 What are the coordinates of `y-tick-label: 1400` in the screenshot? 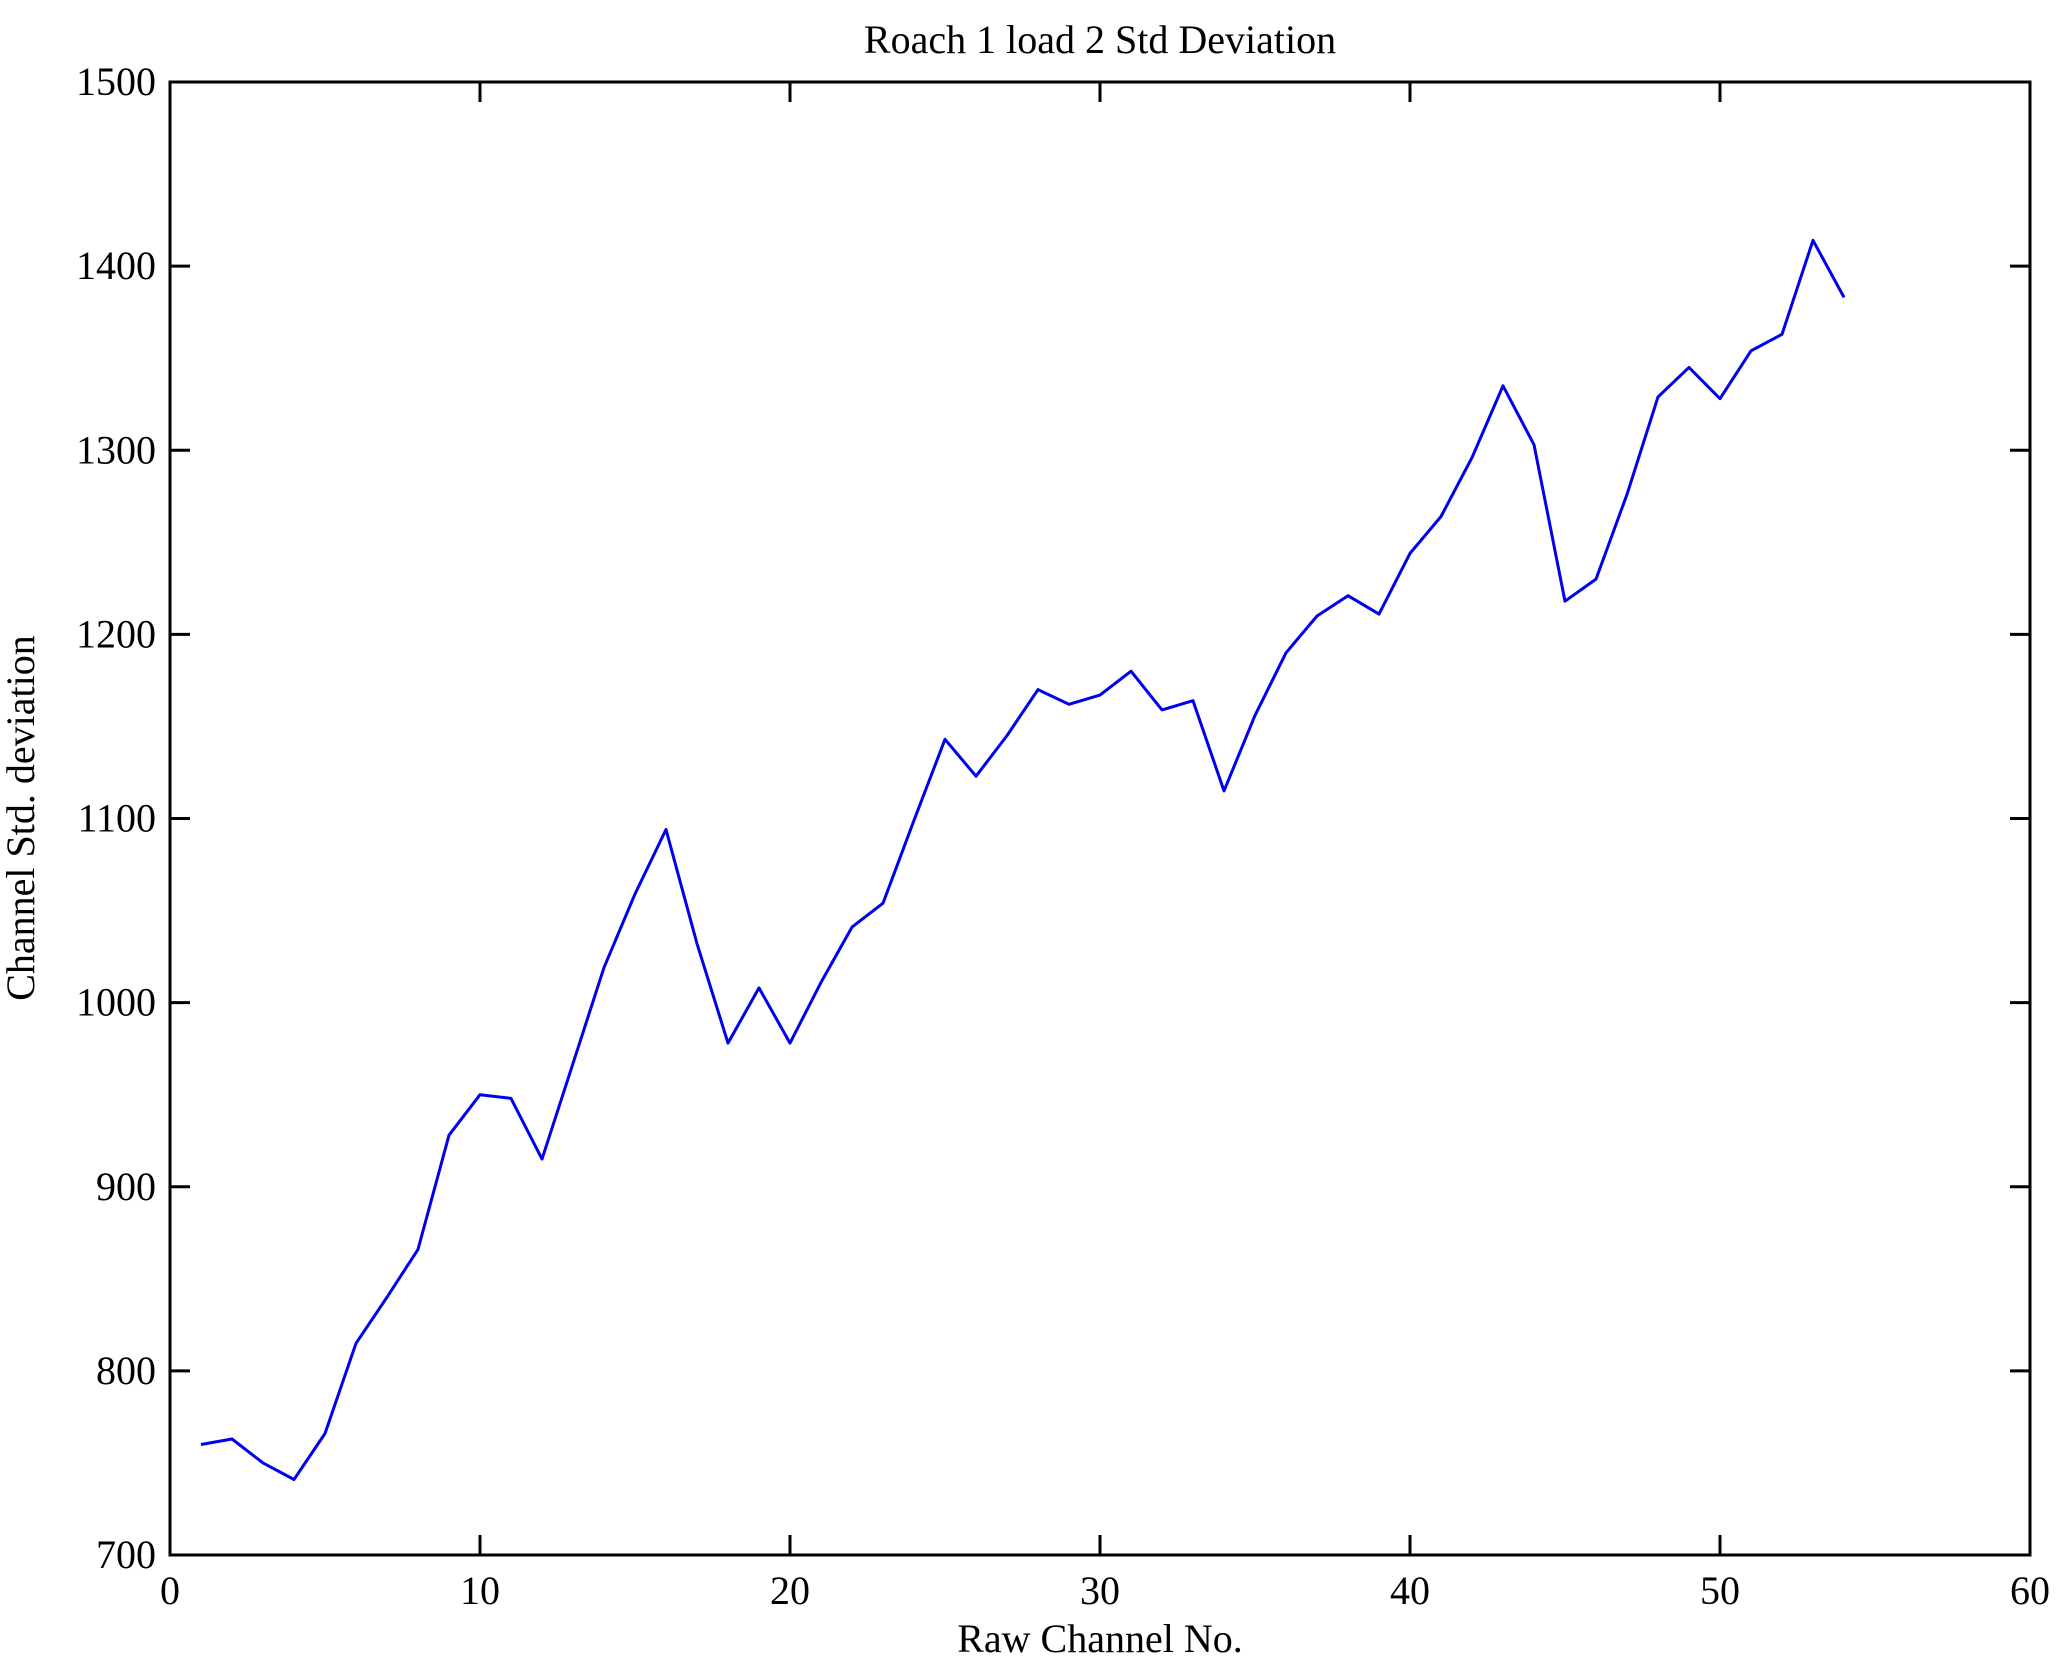 It's located at (116, 265).